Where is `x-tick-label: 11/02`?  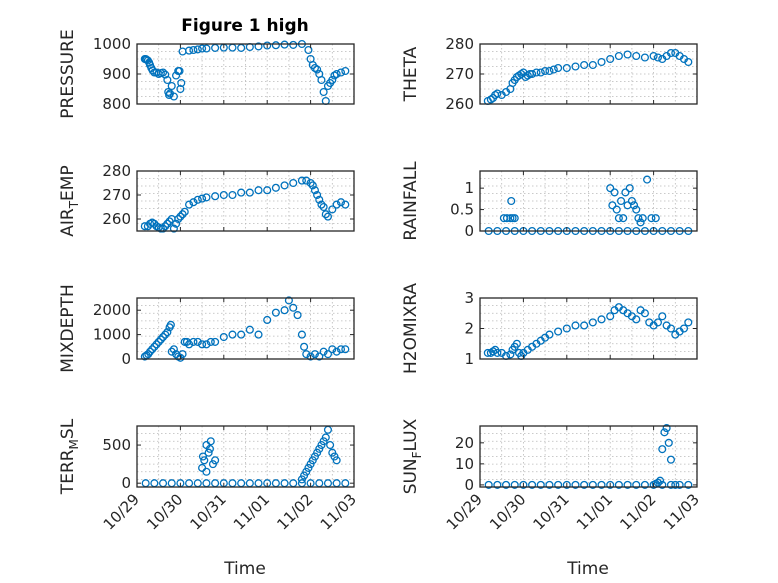 x-tick-label: 11/02 is located at coordinates (637, 511).